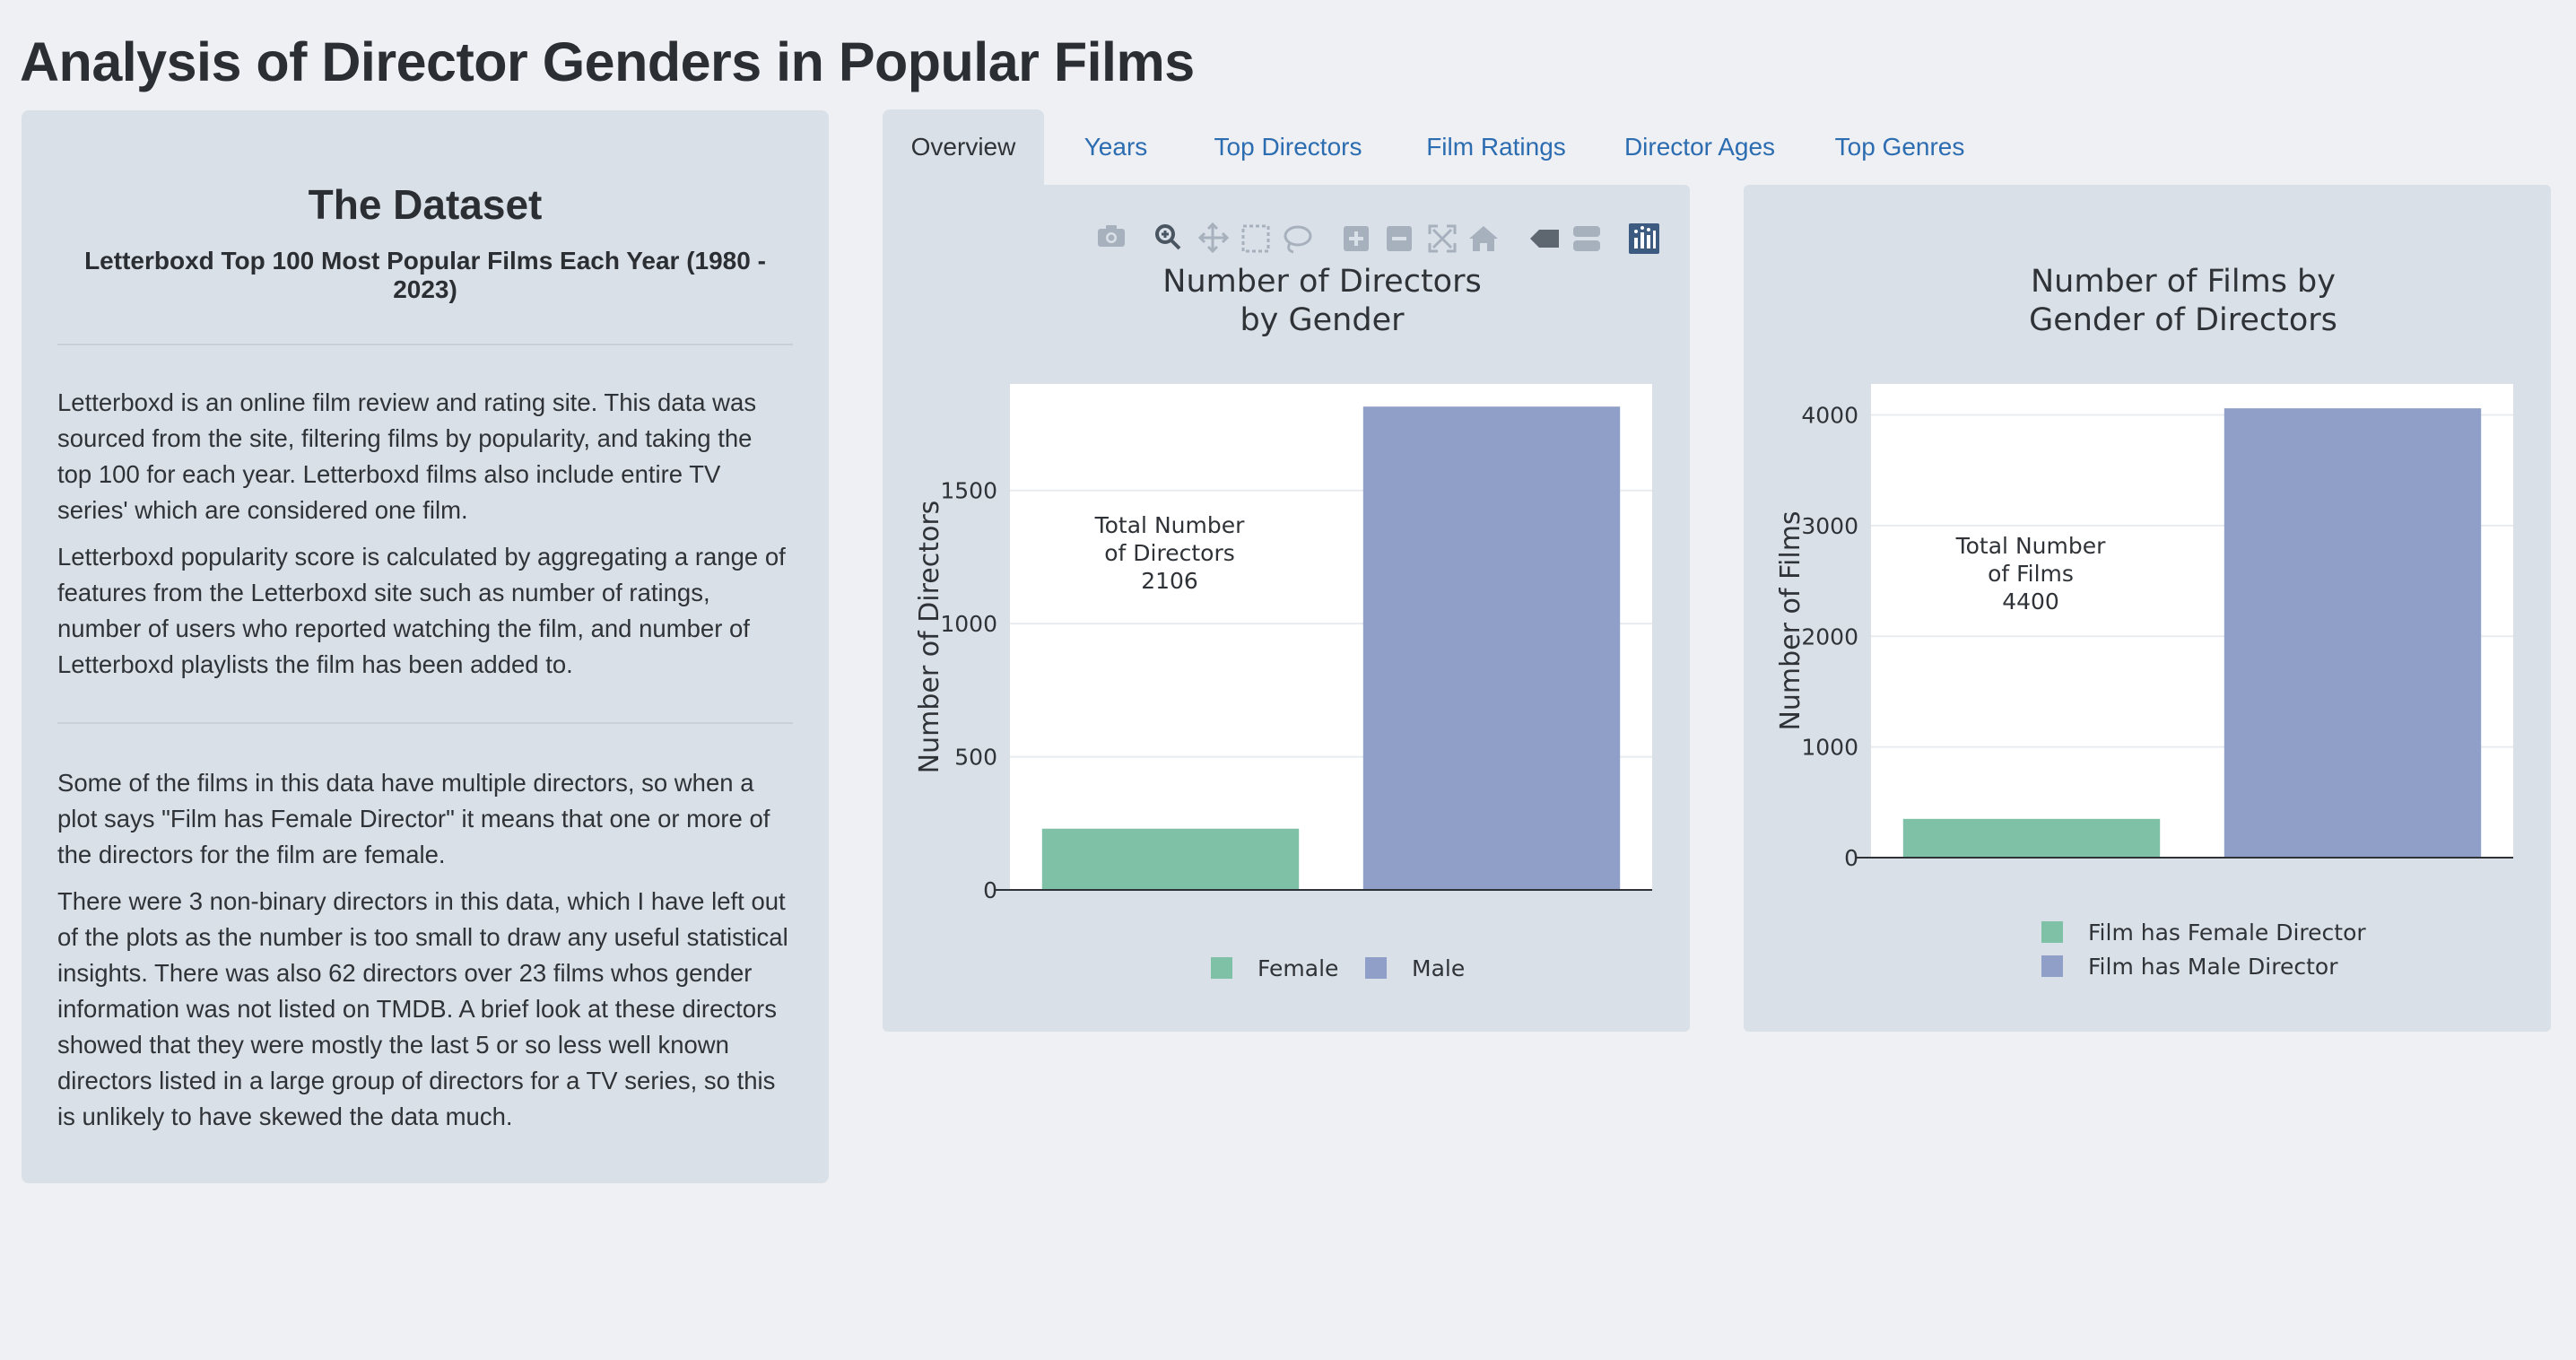 The image size is (2576, 1360). I want to click on total-annotation: 4400, so click(2030, 601).